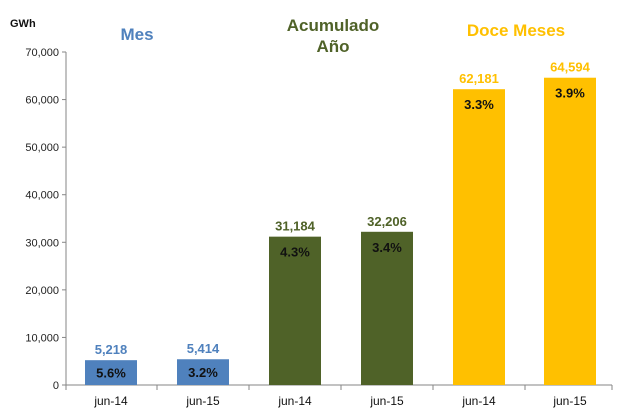 This screenshot has width=628, height=414. Describe the element at coordinates (23, 24) in the screenshot. I see `y-axis-unit-label: GWh` at that location.